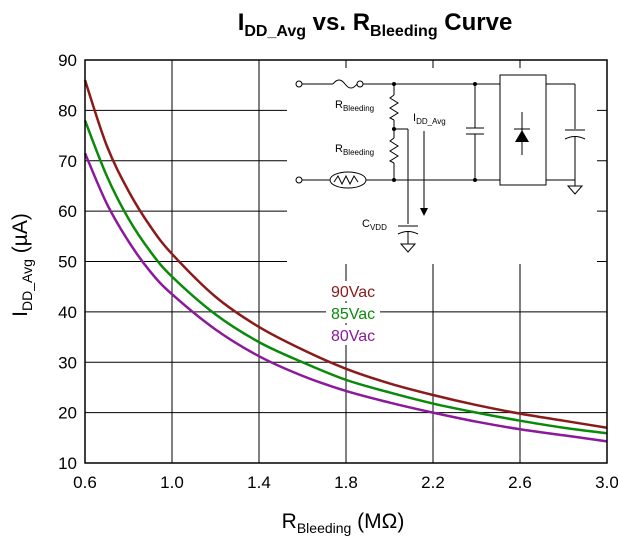 The image size is (618, 536). What do you see at coordinates (522, 136) in the screenshot?
I see `diode-symbol` at bounding box center [522, 136].